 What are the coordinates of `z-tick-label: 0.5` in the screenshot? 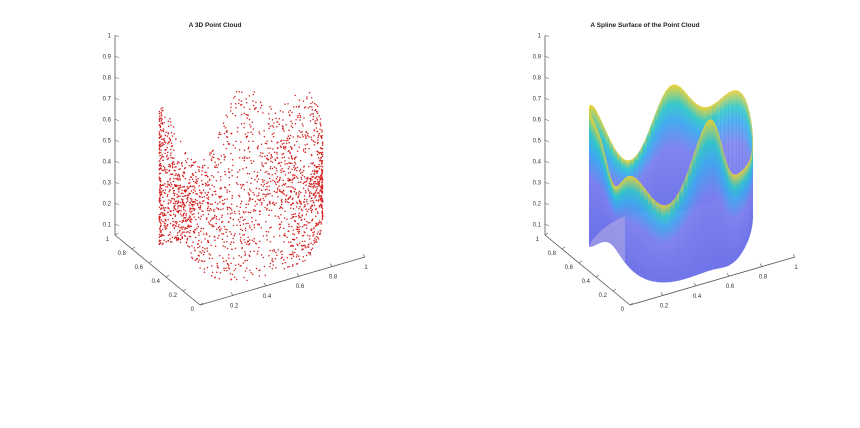 It's located at (537, 142).